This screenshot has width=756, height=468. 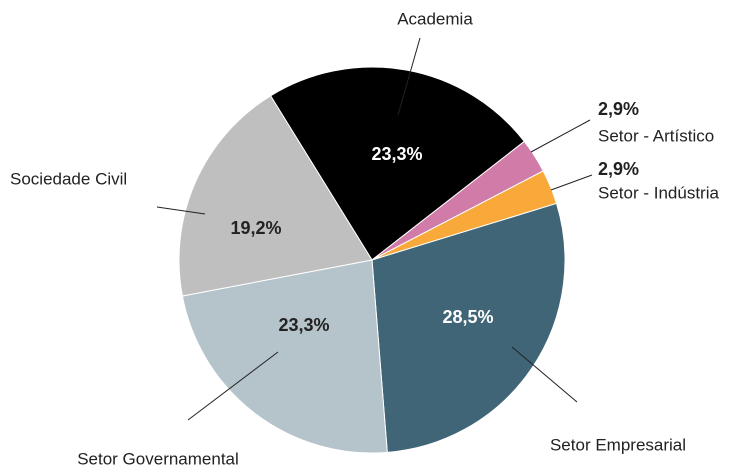 What do you see at coordinates (158, 458) in the screenshot?
I see `slice-name: Setor Governamental` at bounding box center [158, 458].